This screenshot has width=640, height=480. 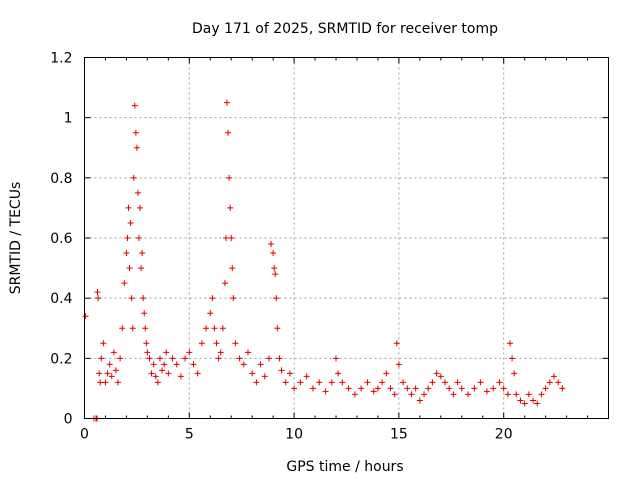 What do you see at coordinates (61, 299) in the screenshot?
I see `y-tick-label: 0.4` at bounding box center [61, 299].